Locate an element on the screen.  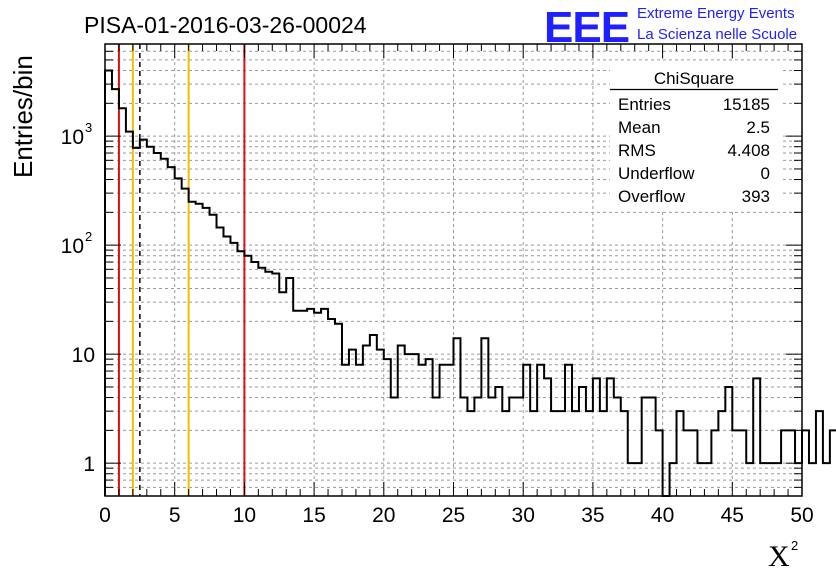
eee-logo-line1: Extreme Energy Events is located at coordinates (716, 13).